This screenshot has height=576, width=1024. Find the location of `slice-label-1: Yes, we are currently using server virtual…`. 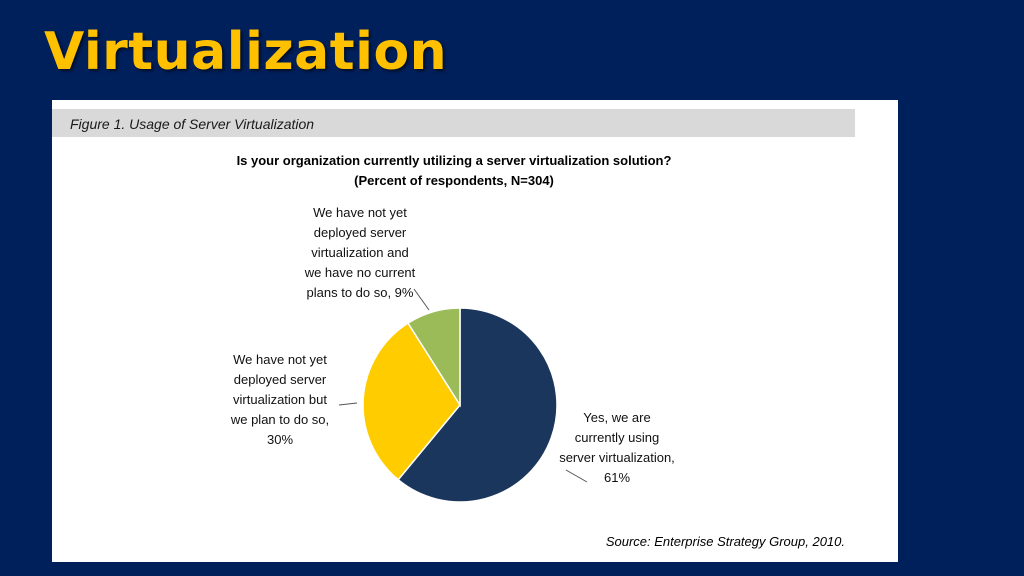

slice-label-1: Yes, we are currently using server virtual… is located at coordinates (617, 447).